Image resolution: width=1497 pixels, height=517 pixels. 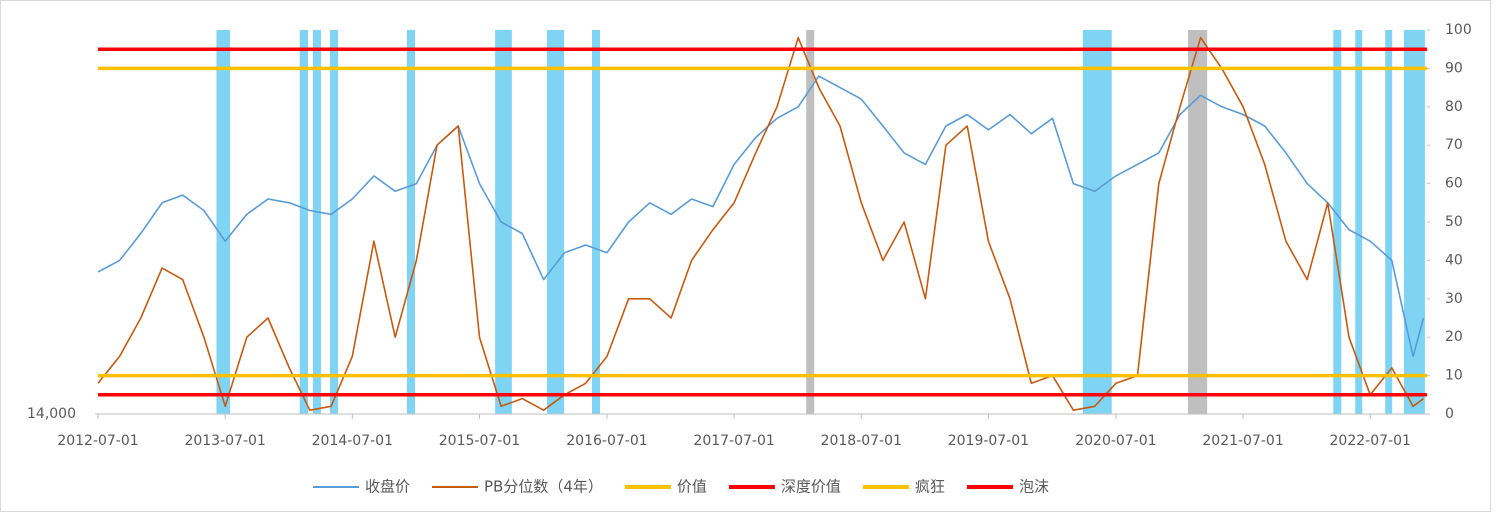 What do you see at coordinates (1449, 414) in the screenshot?
I see `y2-tick-label: 0` at bounding box center [1449, 414].